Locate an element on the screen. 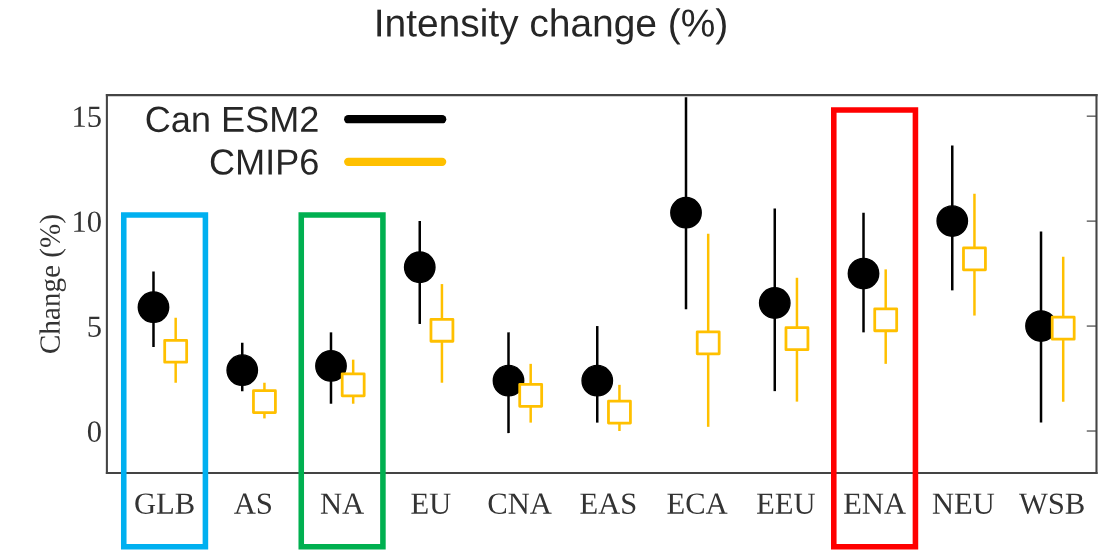 This screenshot has width=1102, height=550. x-tick-label: GLB is located at coordinates (164, 503).